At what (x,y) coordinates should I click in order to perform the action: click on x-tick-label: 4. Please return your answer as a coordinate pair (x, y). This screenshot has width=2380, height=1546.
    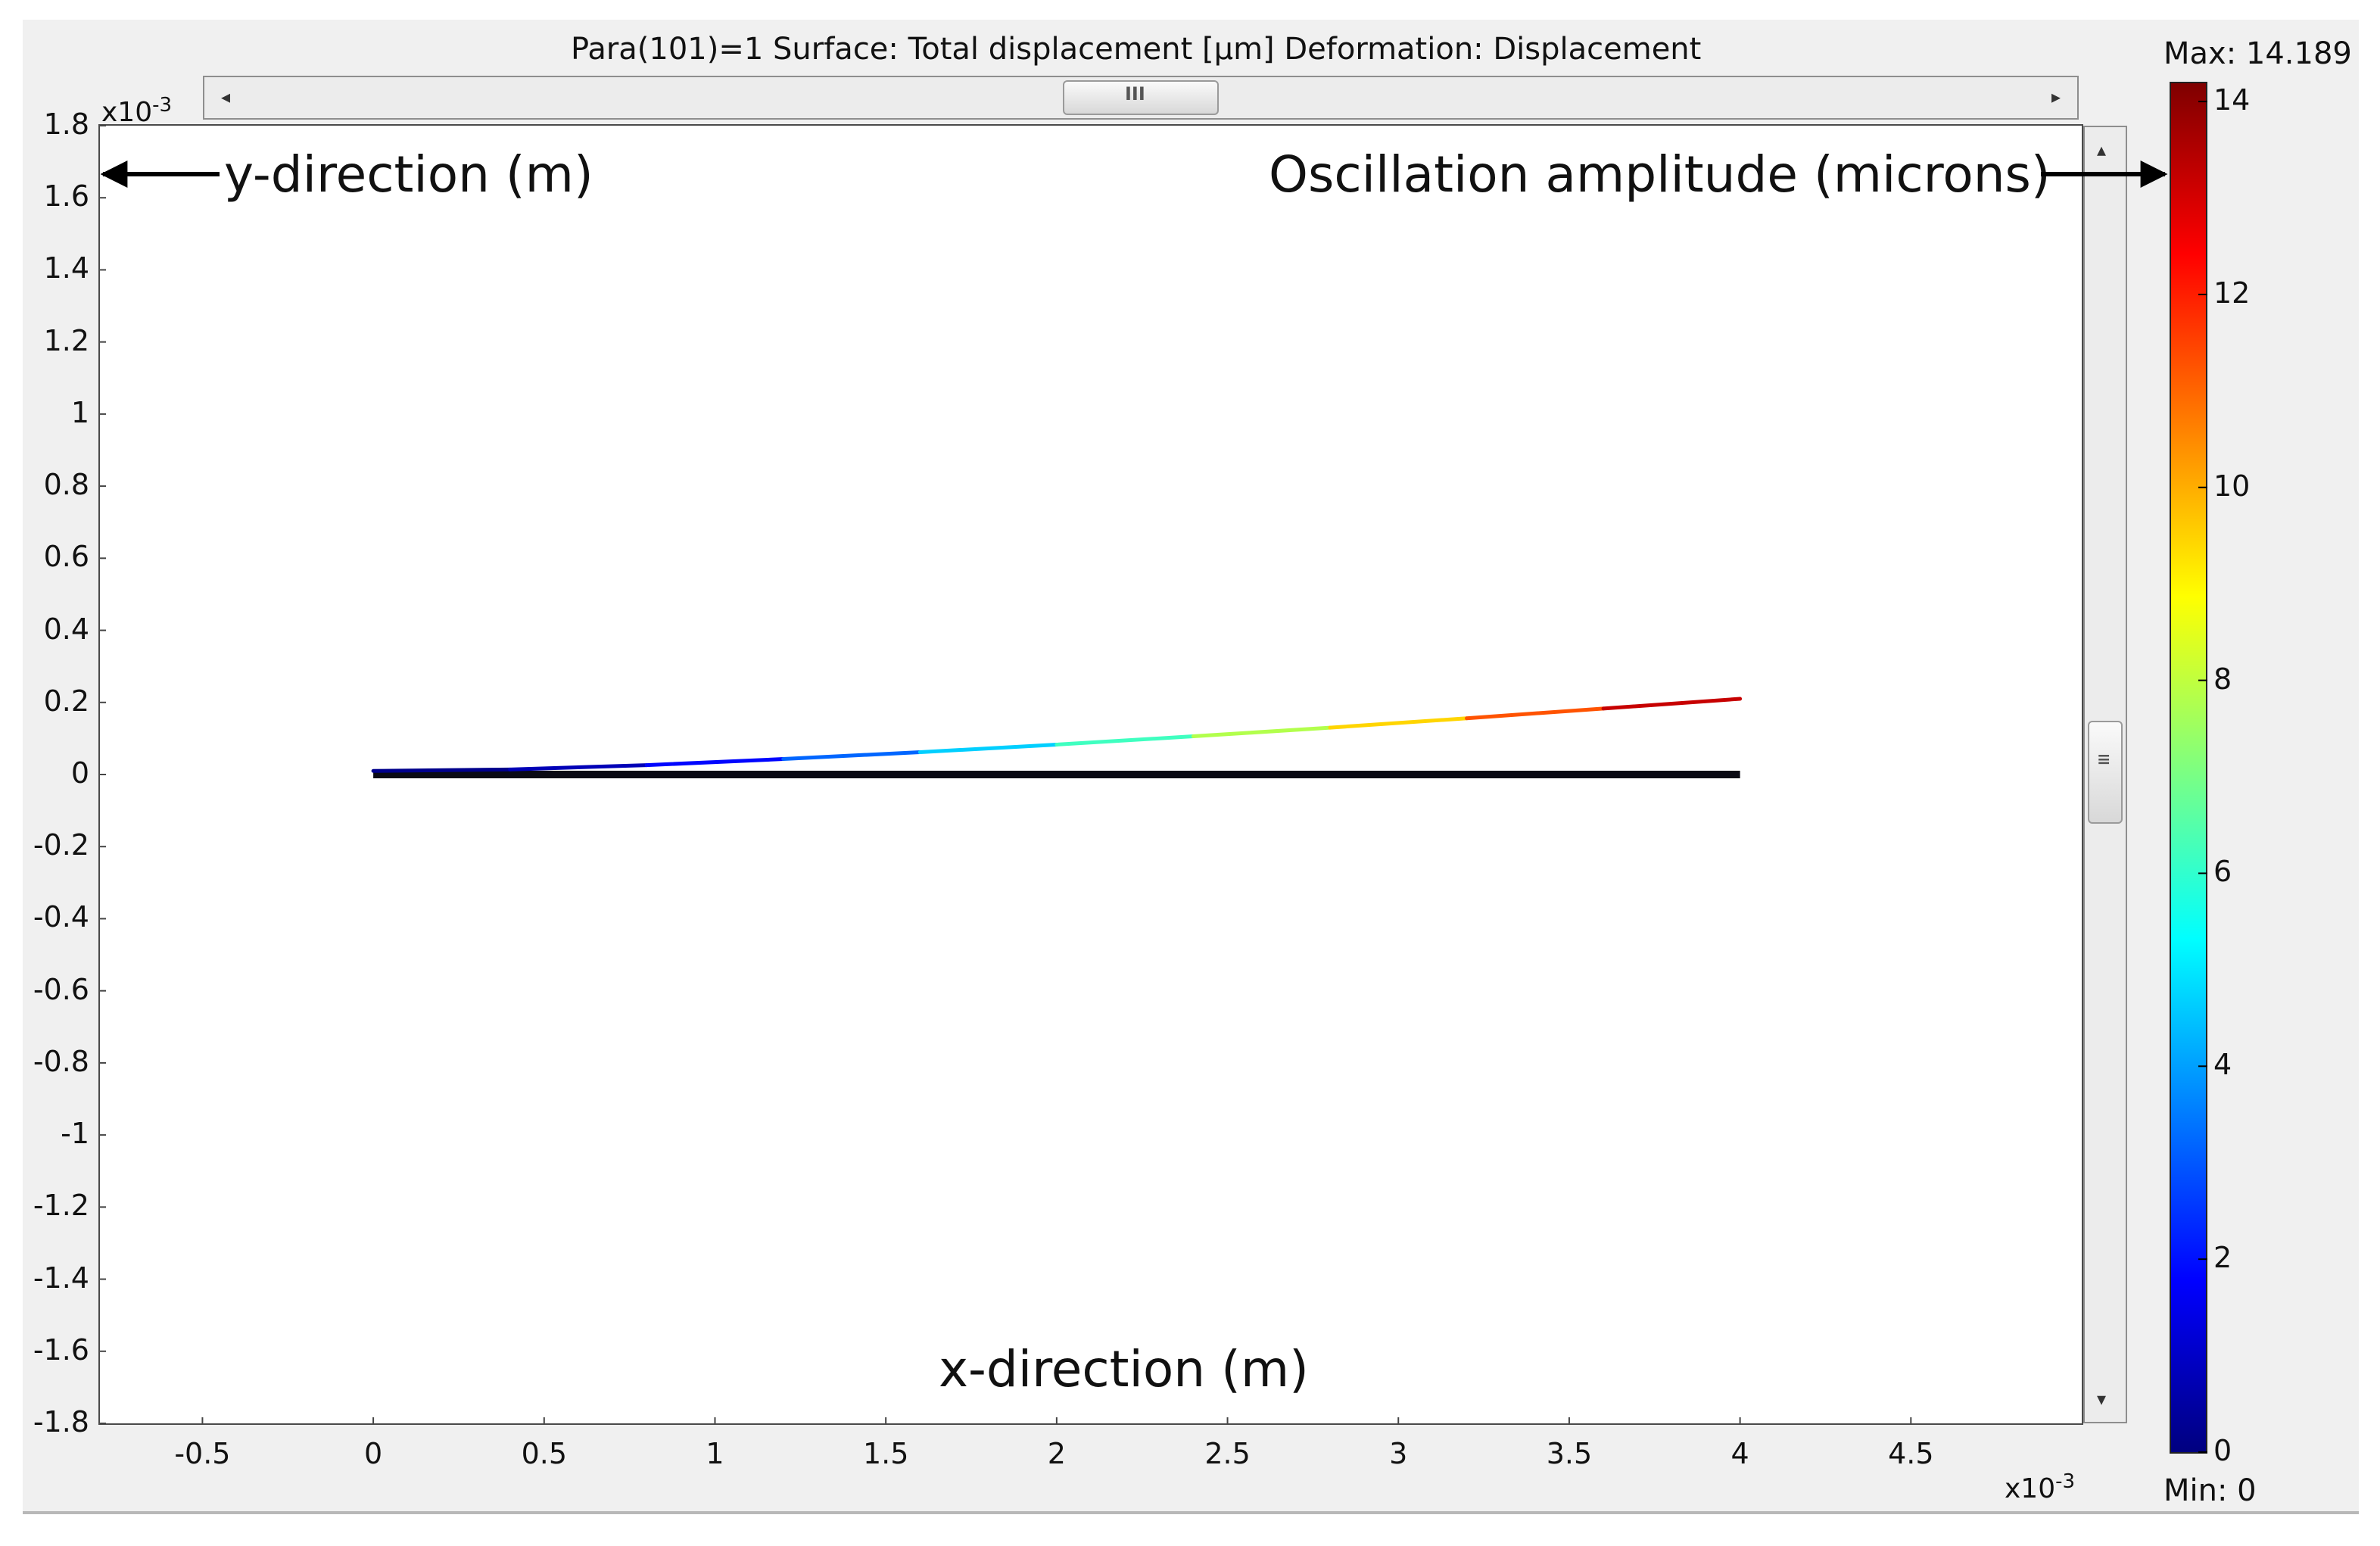
    Looking at the image, I should click on (1740, 1453).